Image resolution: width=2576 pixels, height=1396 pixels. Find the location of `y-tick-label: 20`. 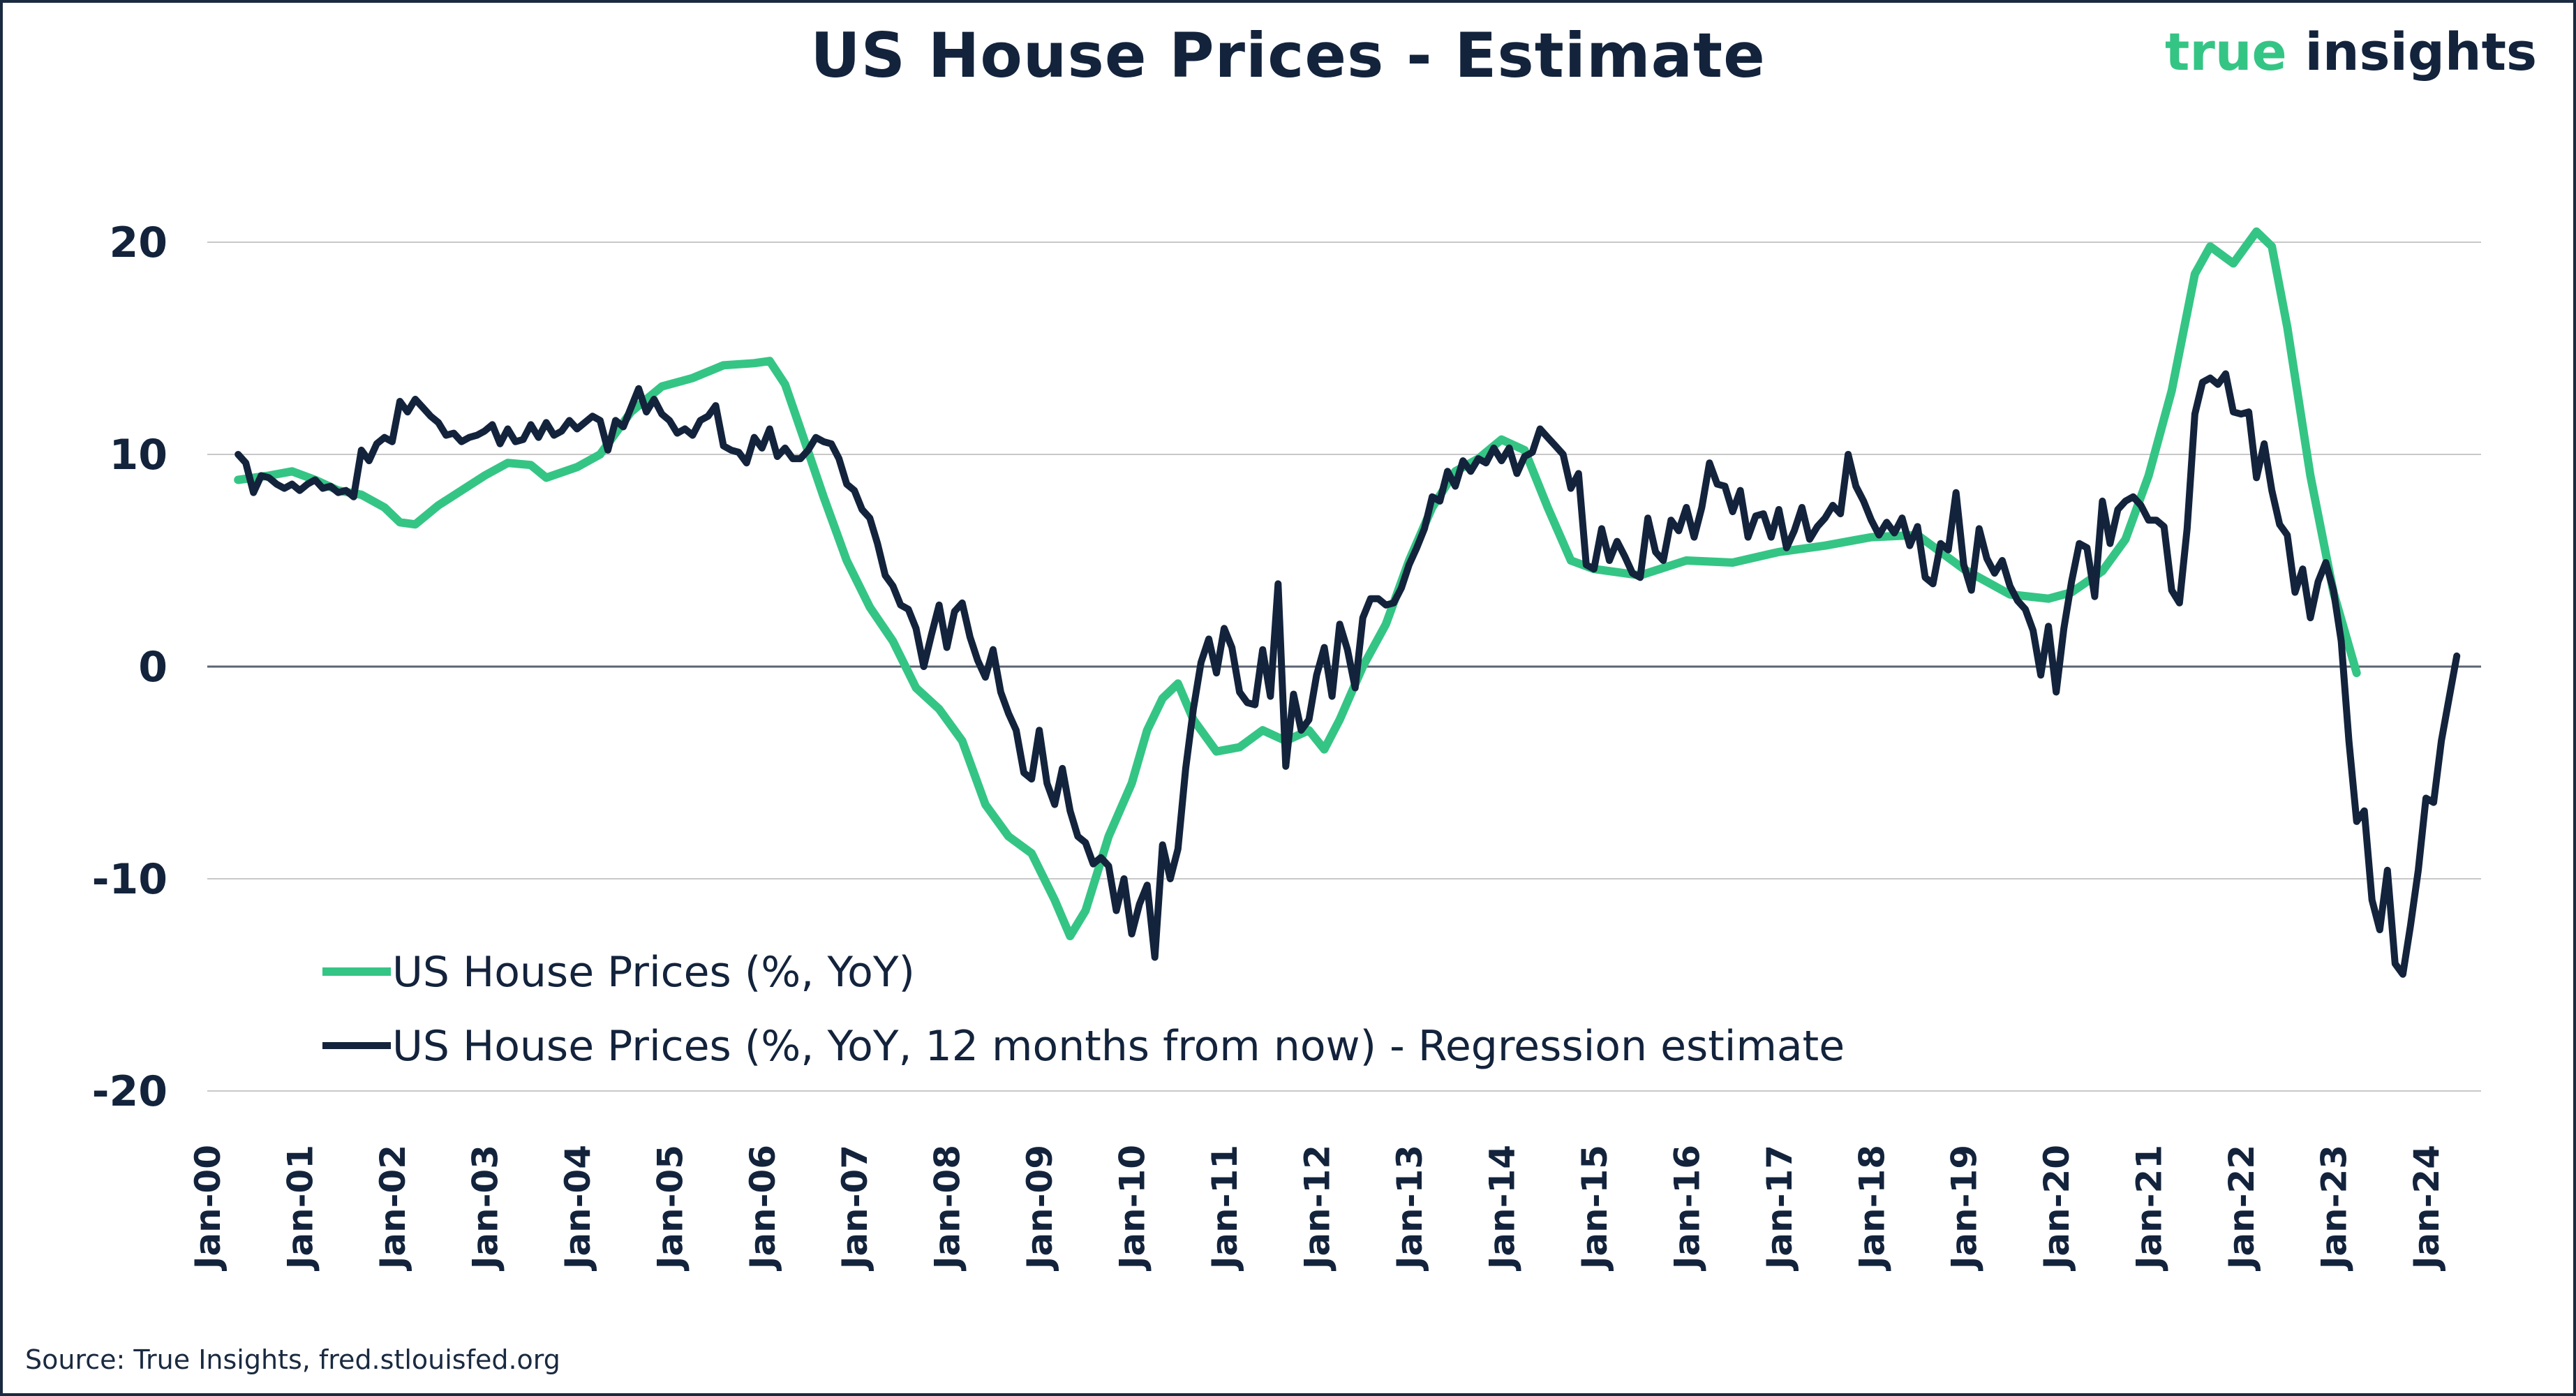

y-tick-label: 20 is located at coordinates (139, 242).